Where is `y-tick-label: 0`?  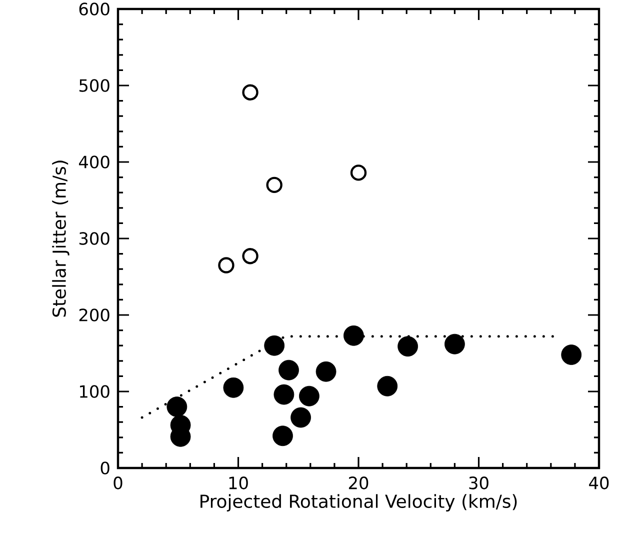 y-tick-label: 0 is located at coordinates (105, 468).